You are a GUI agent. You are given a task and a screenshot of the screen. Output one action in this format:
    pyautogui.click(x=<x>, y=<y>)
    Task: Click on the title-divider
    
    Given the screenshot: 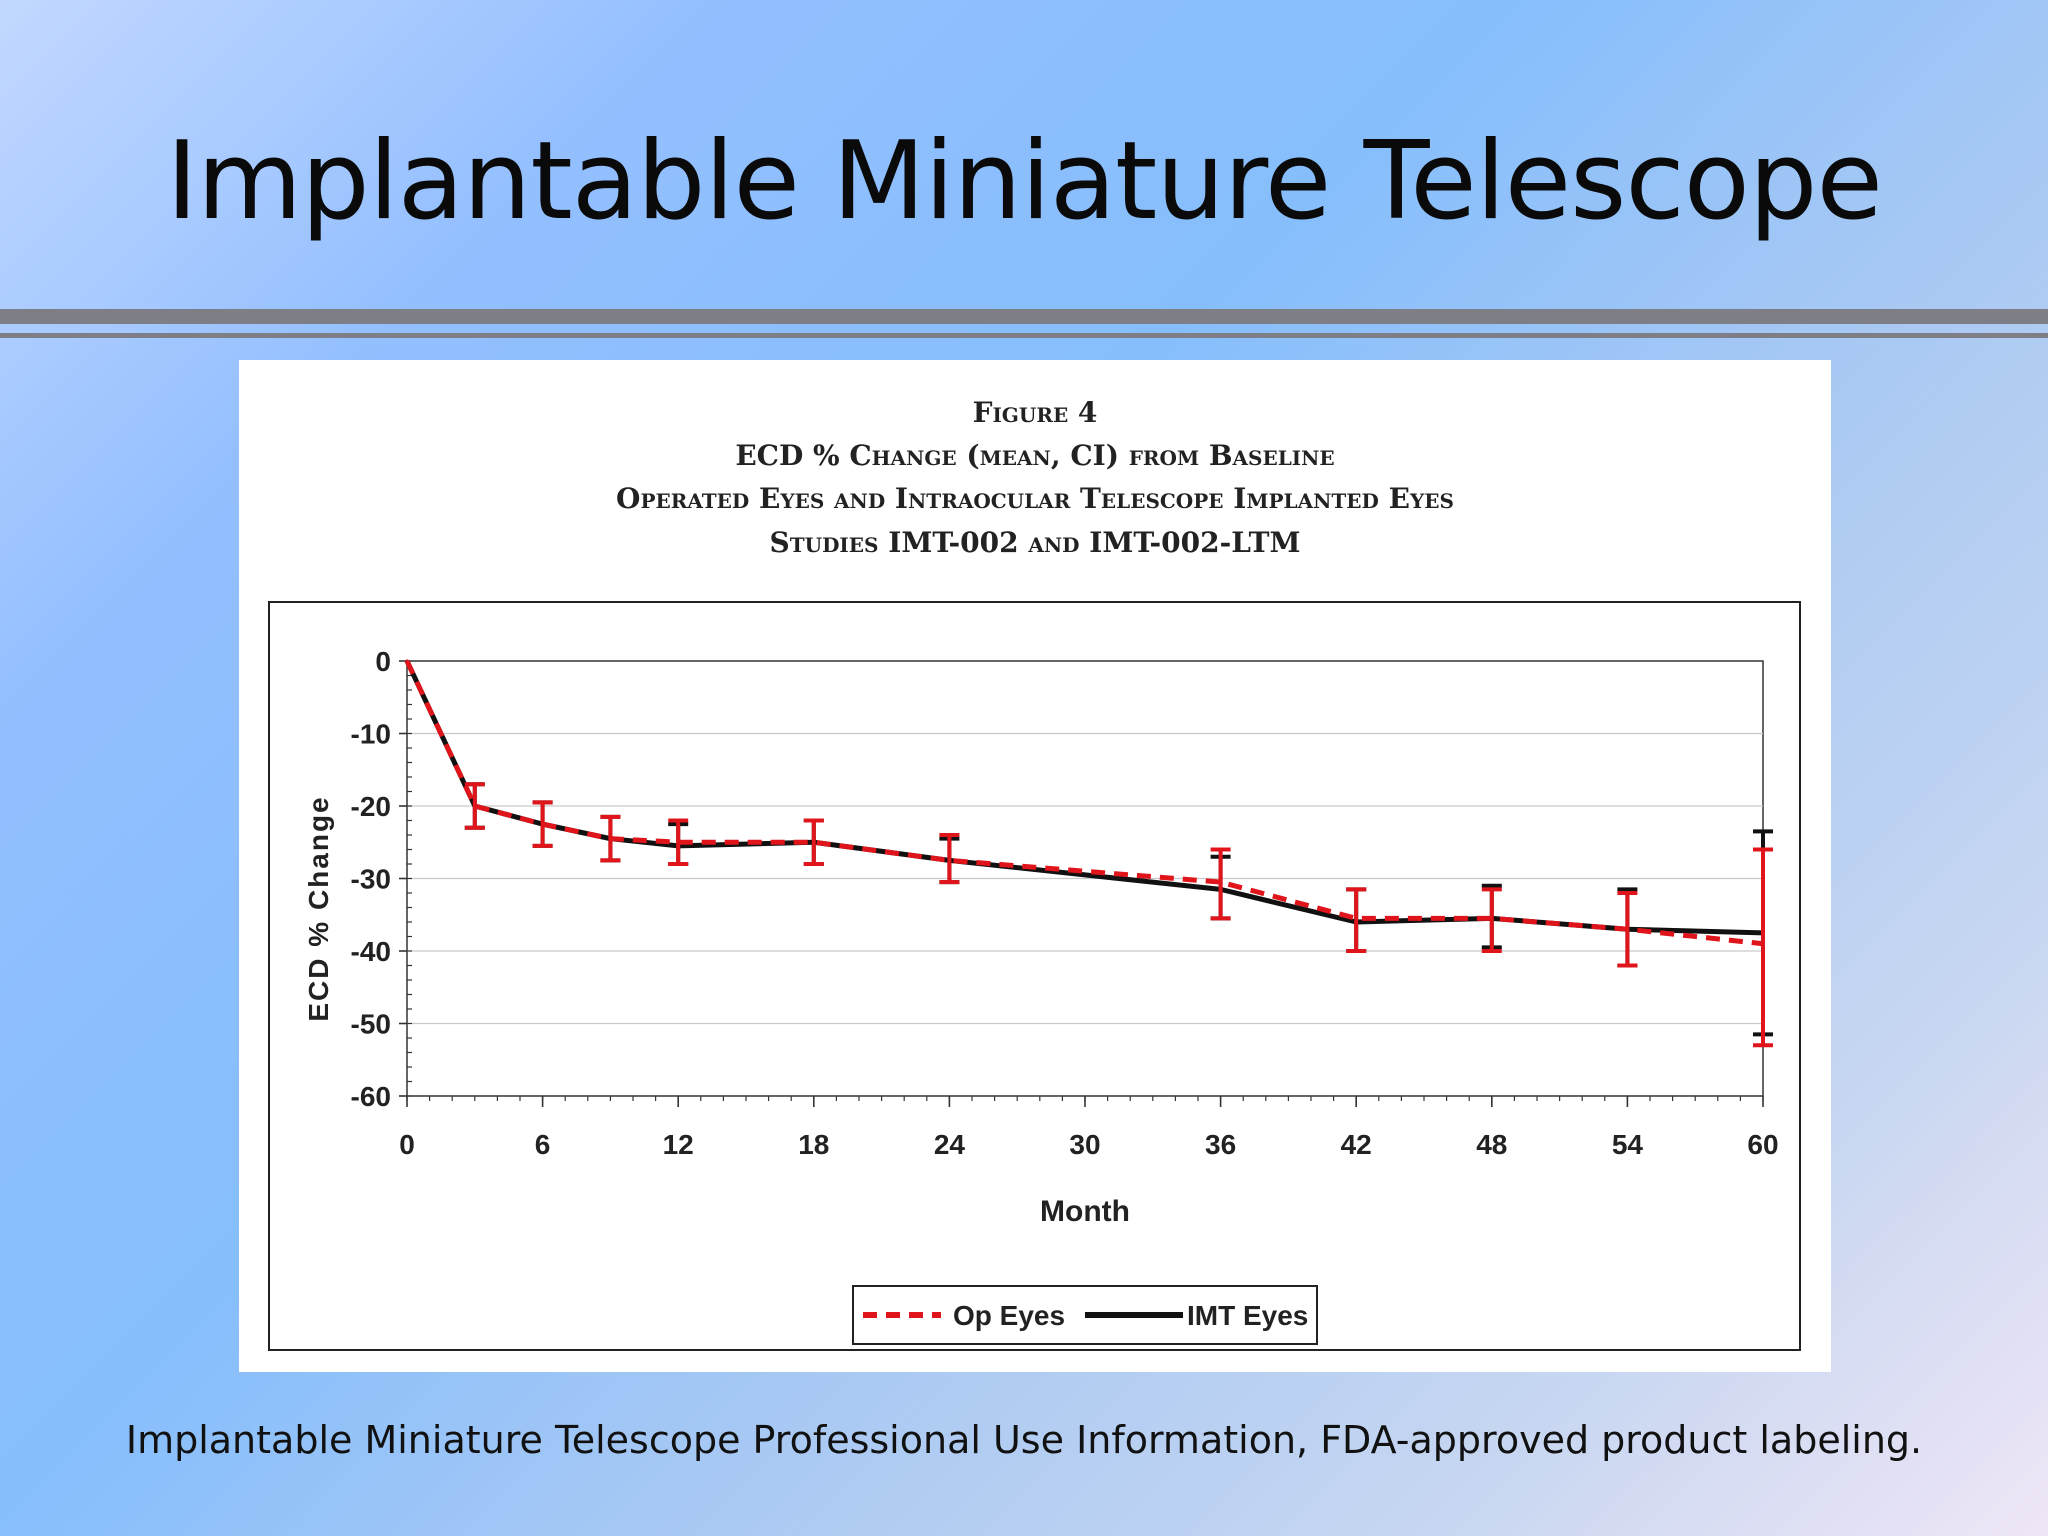 What is the action you would take?
    pyautogui.click(x=1024, y=316)
    